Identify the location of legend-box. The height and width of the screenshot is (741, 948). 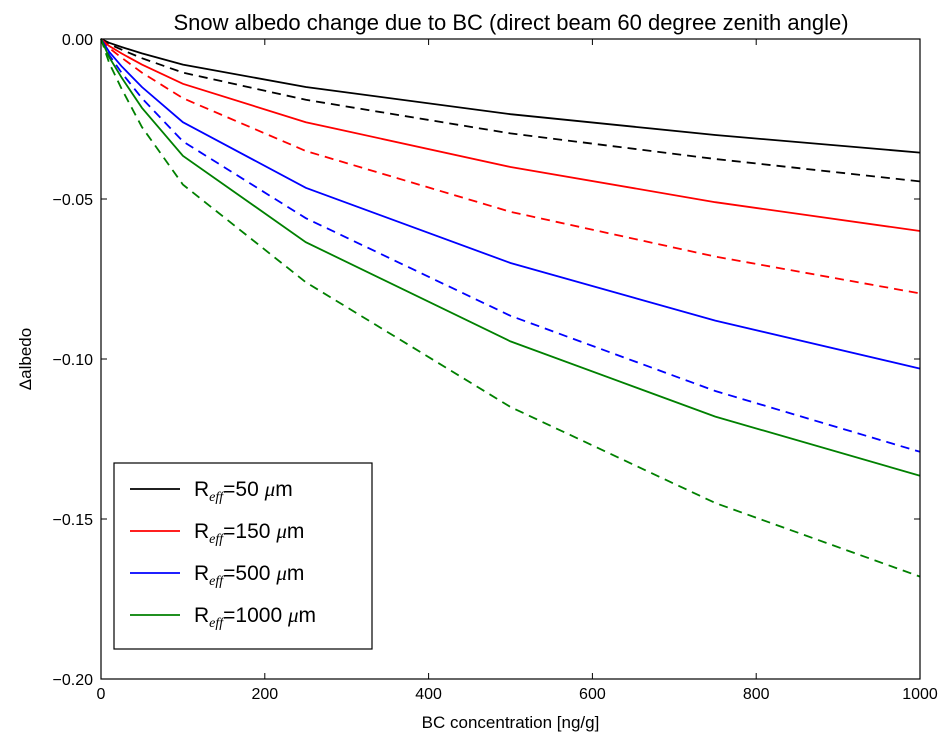
(243, 556).